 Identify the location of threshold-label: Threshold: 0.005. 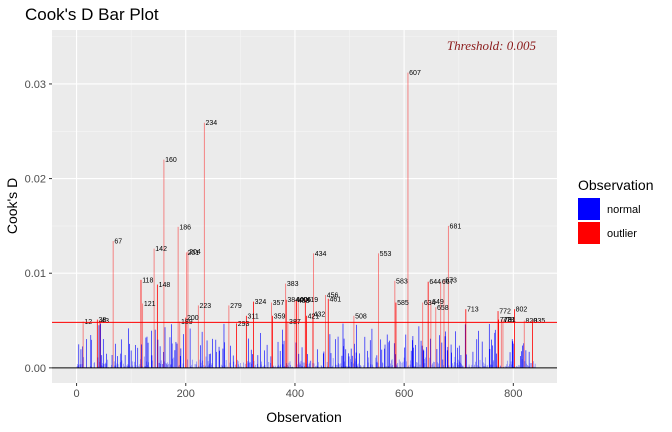
(492, 45).